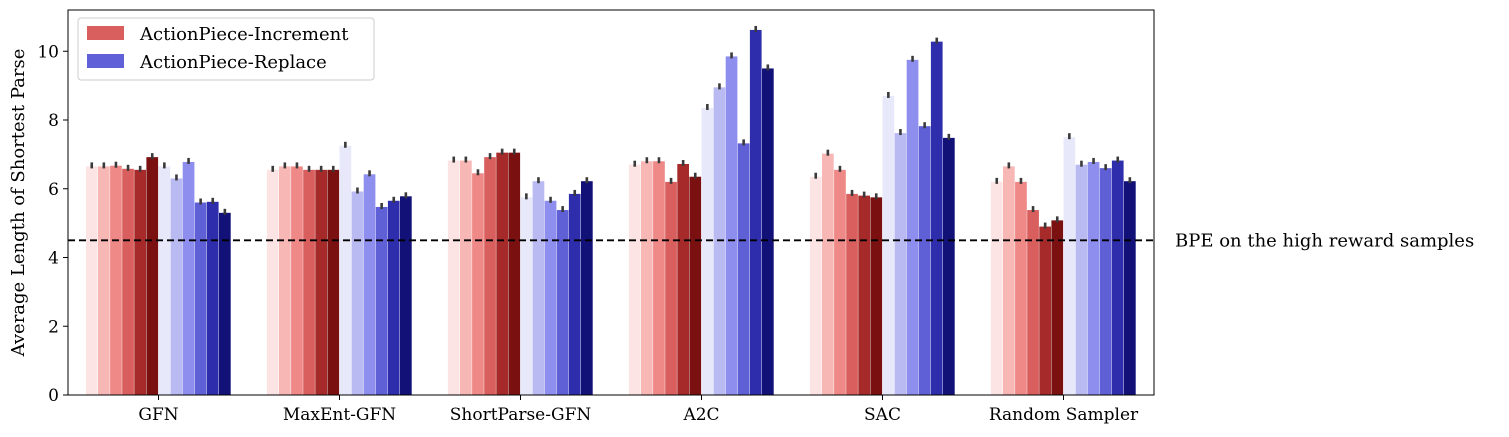 Image resolution: width=1509 pixels, height=437 pixels. I want to click on reference-line-label: BPE on the high reward samples, so click(1324, 240).